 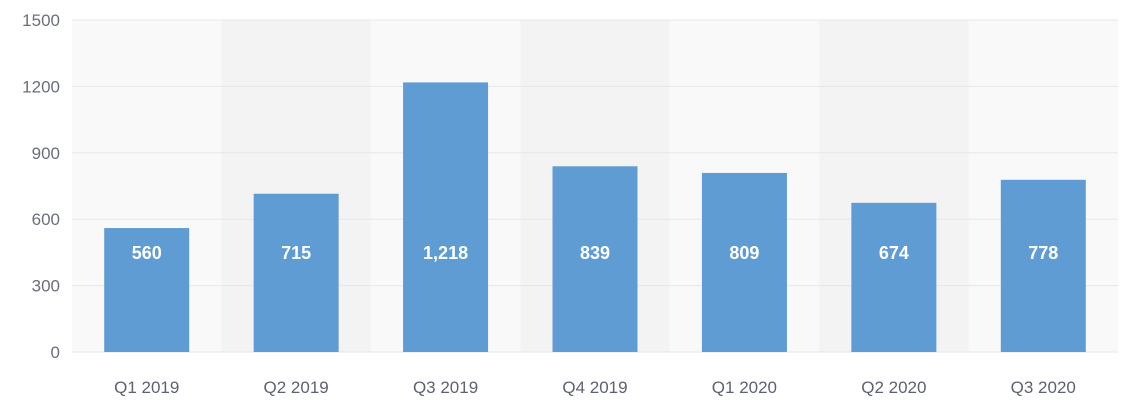 What do you see at coordinates (1043, 387) in the screenshot?
I see `x-tick-label: Q3 2020` at bounding box center [1043, 387].